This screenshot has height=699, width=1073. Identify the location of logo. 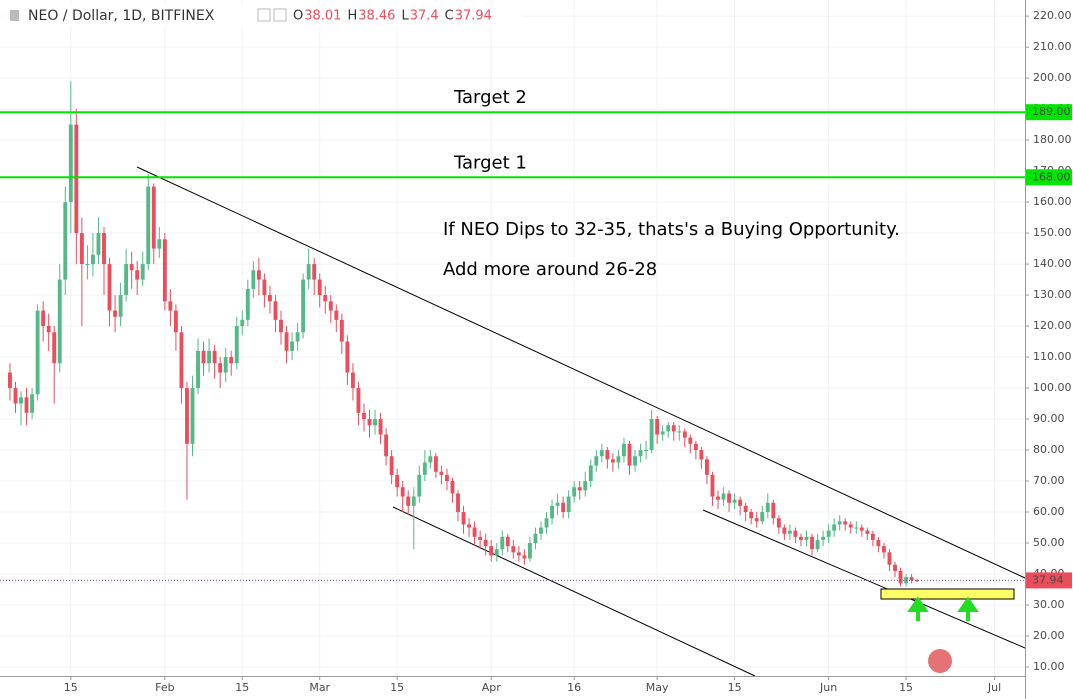
(940, 661).